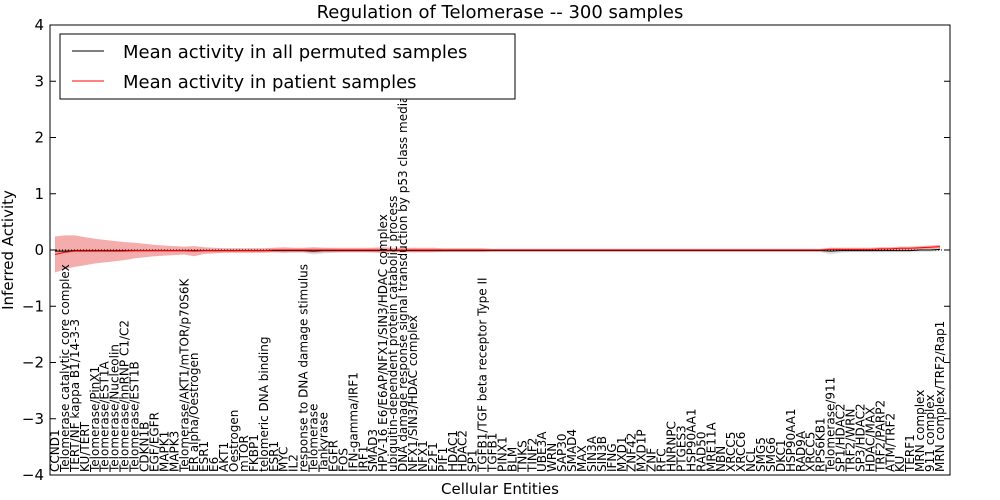 Image resolution: width=1000 pixels, height=500 pixels. I want to click on y-axis-label: Inferred Activity, so click(8, 250).